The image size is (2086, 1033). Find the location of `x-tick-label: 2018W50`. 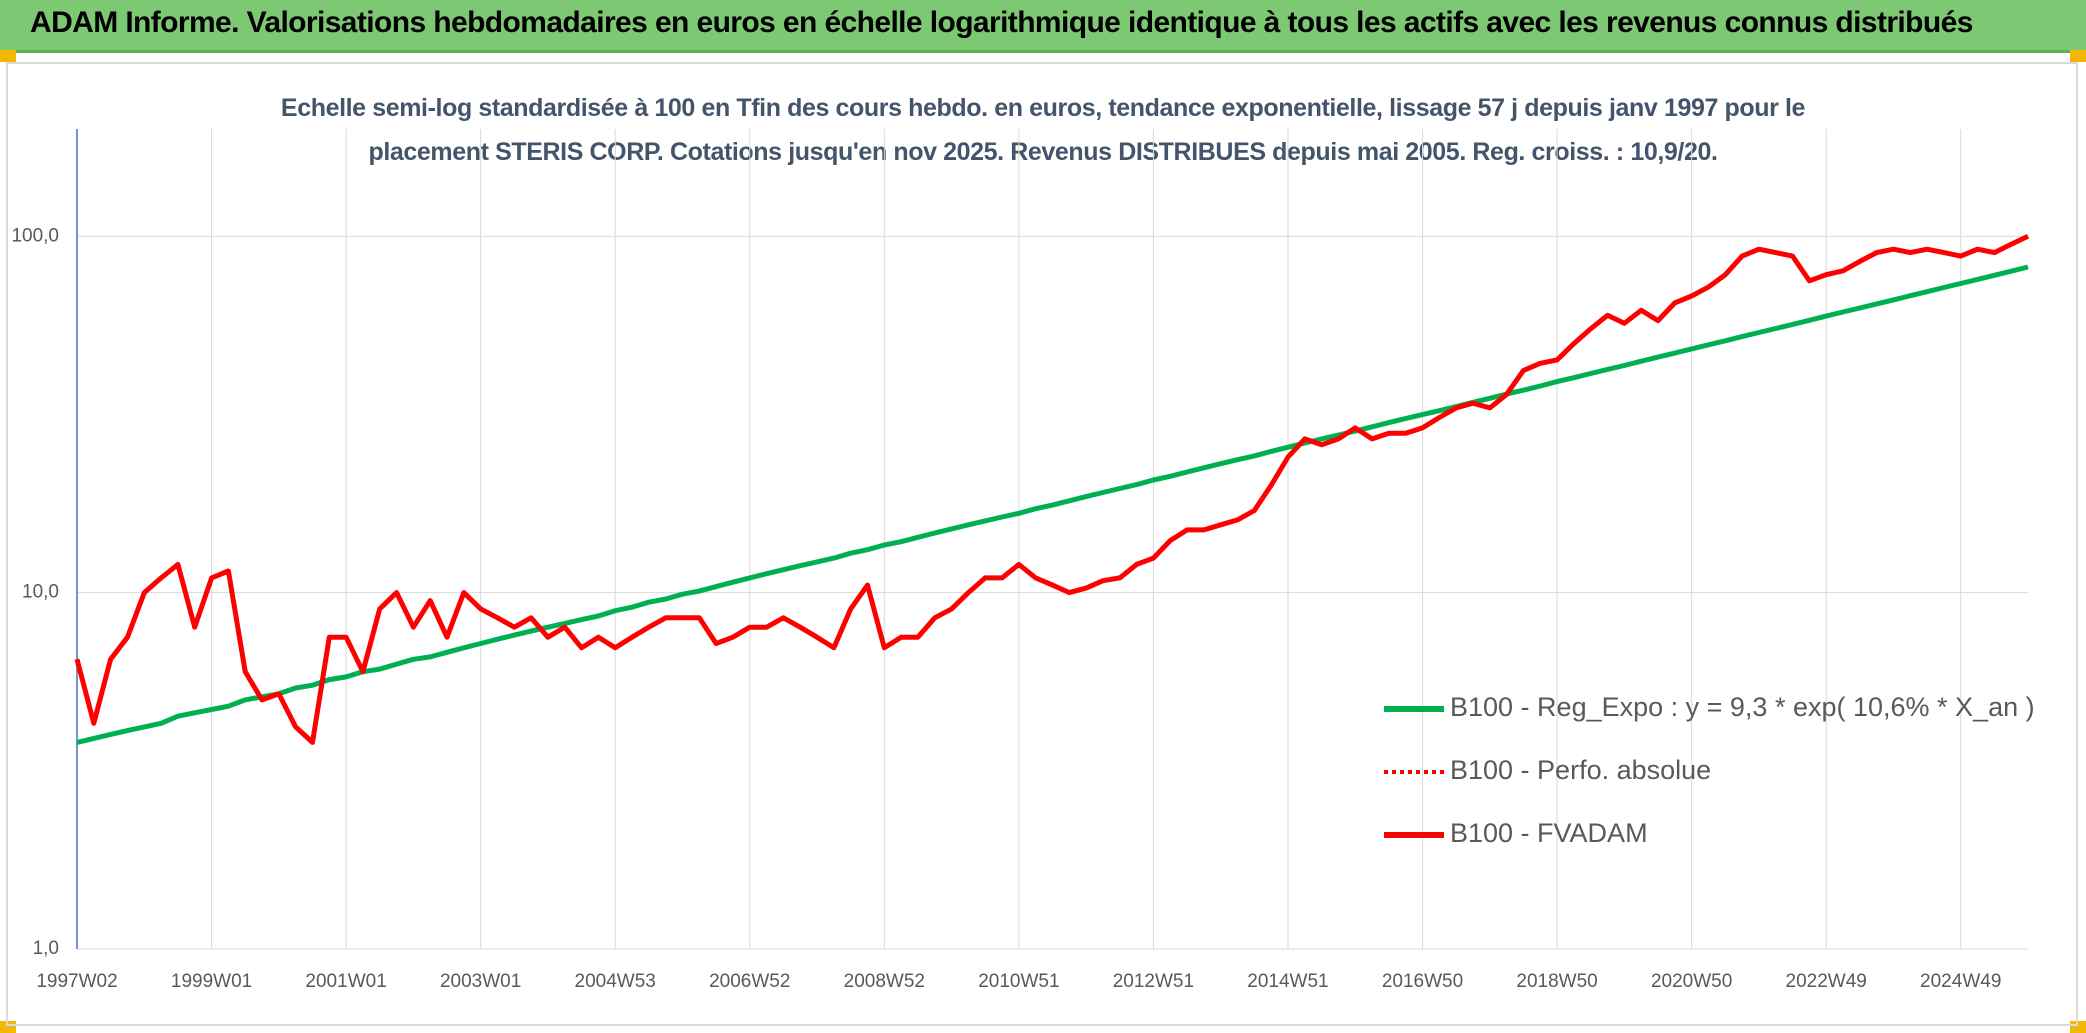

x-tick-label: 2018W50 is located at coordinates (1556, 981).